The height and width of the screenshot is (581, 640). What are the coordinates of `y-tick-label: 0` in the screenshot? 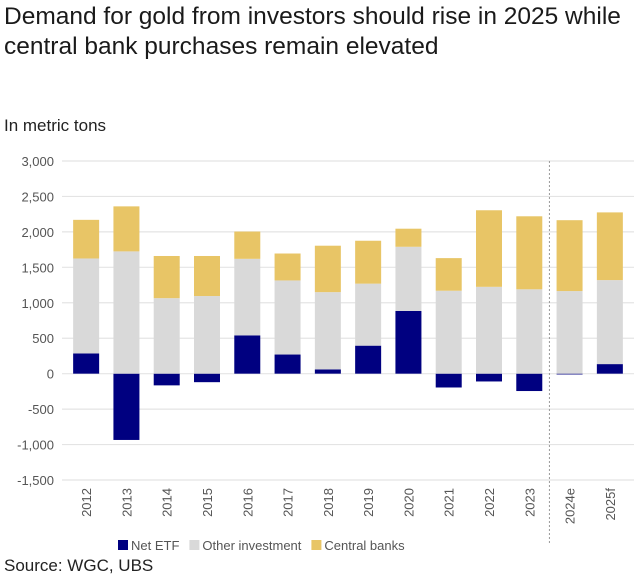 It's located at (50, 374).